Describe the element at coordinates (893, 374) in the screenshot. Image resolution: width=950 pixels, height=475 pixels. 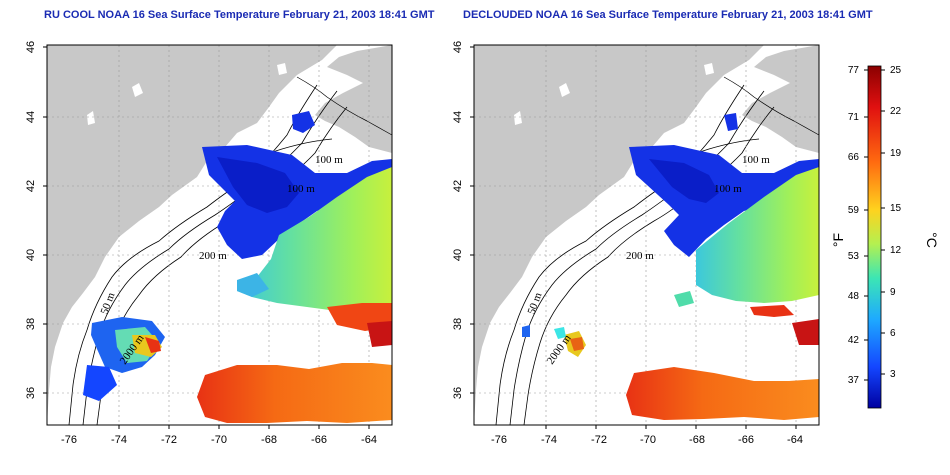
I see `colorbar-c-tick-3: 3` at that location.